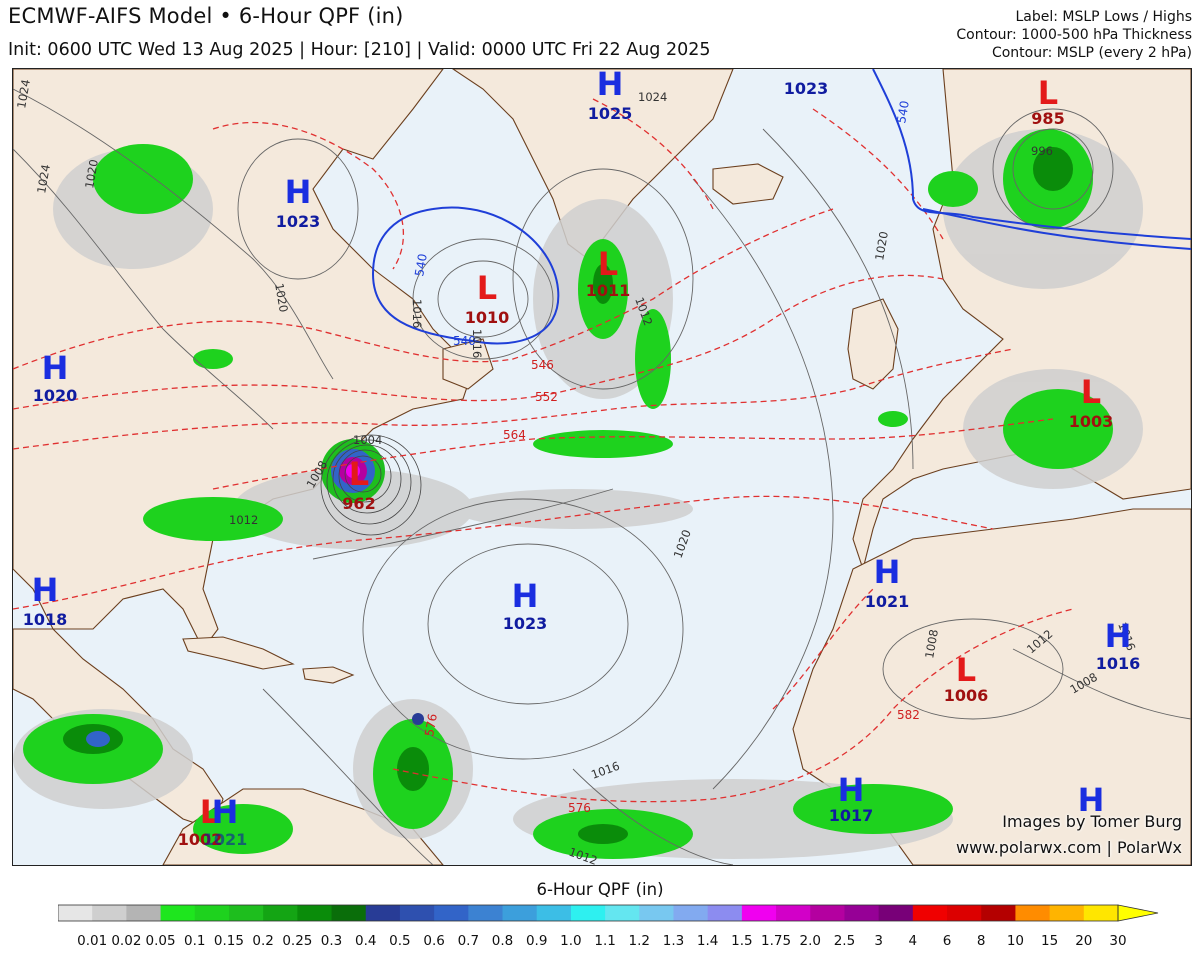 Image resolution: width=1200 pixels, height=970 pixels. What do you see at coordinates (966, 695) in the screenshot?
I see `pressure-value: 1006` at bounding box center [966, 695].